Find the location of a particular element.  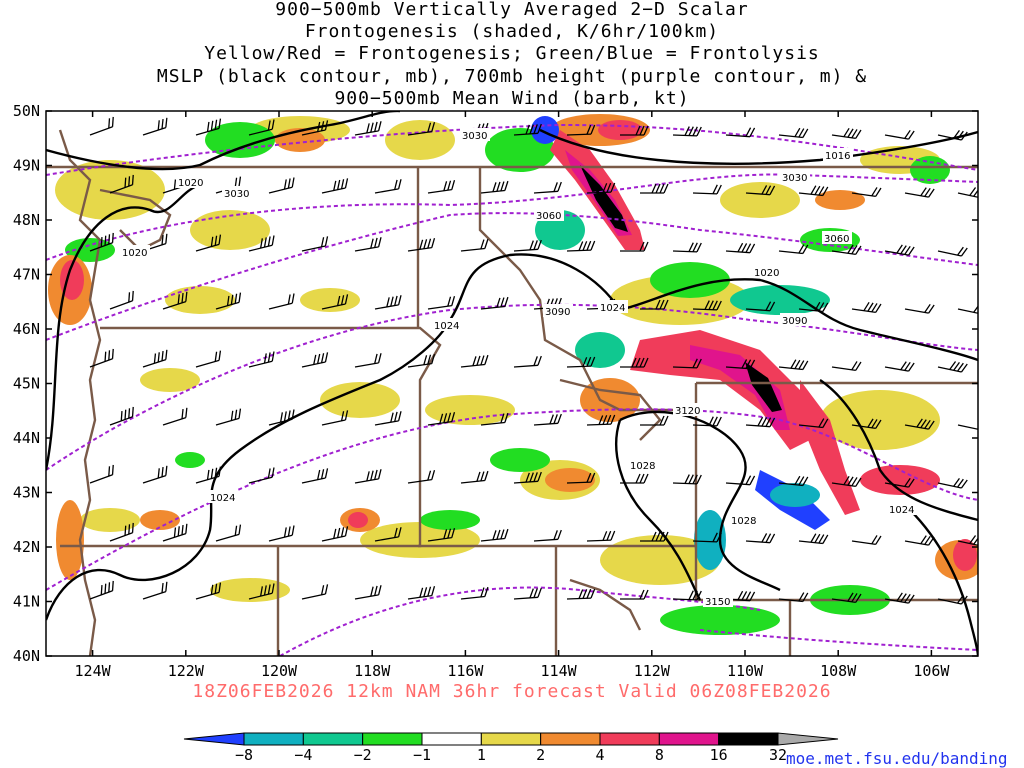

colorbar-label: 8 is located at coordinates (659, 755).